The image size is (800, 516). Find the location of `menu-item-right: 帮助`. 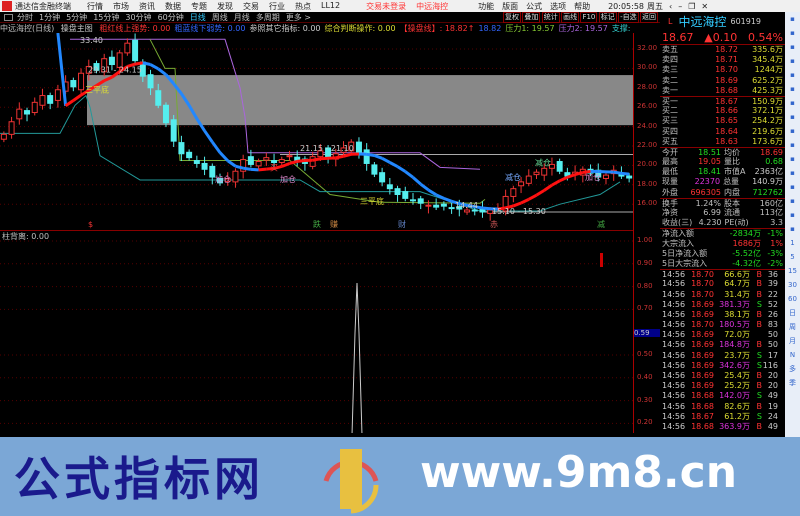

menu-item-right: 帮助 is located at coordinates (582, 6).